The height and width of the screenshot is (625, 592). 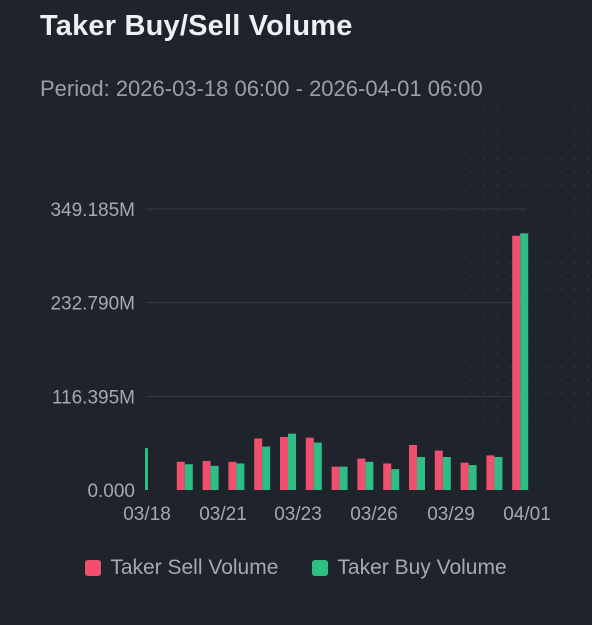 I want to click on dot-pattern-fade, so click(x=440, y=265).